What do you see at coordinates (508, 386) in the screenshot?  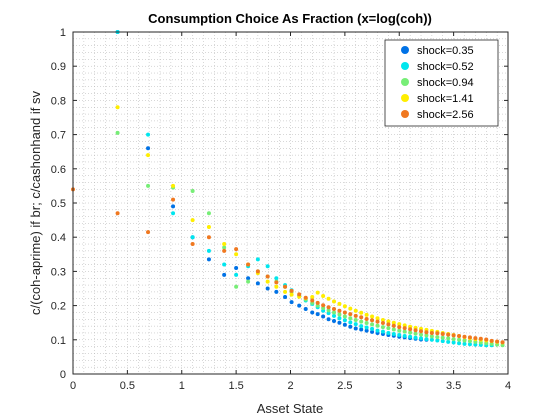 I see `x-tick-label: 4` at bounding box center [508, 386].